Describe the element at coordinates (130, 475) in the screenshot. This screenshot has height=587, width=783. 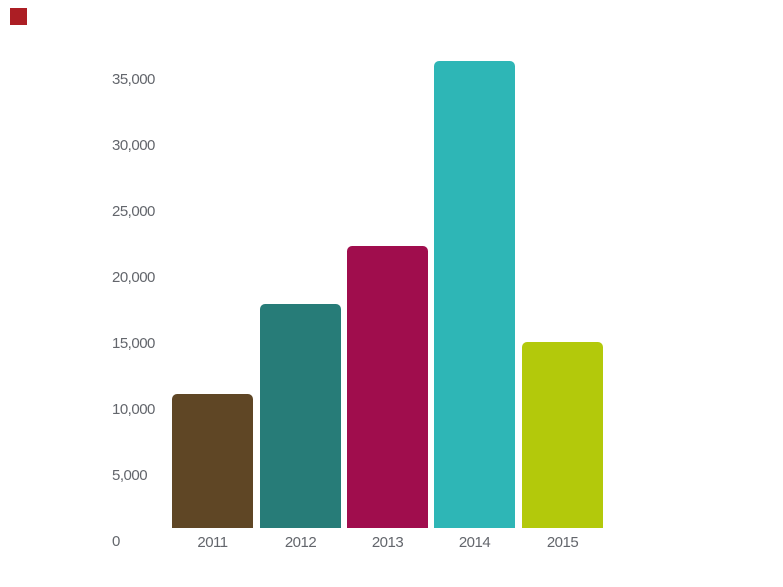
I see `y-tick-label-5000: 5,000` at that location.